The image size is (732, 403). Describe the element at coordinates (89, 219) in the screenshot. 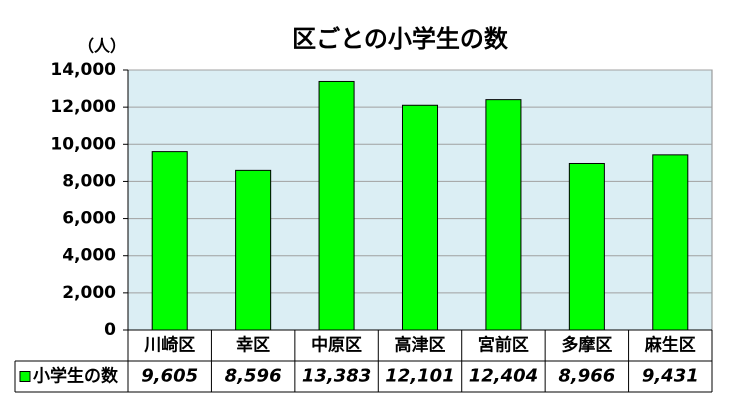

I see `y-tick-label: 6,000` at that location.